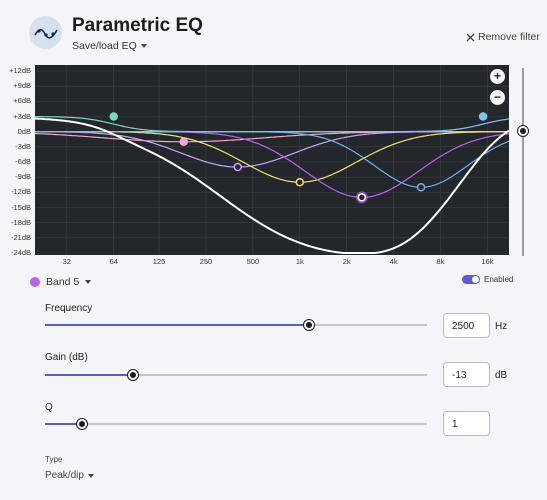 This screenshot has height=500, width=547. I want to click on band-selector-dropdown: Band 5, so click(61, 282).